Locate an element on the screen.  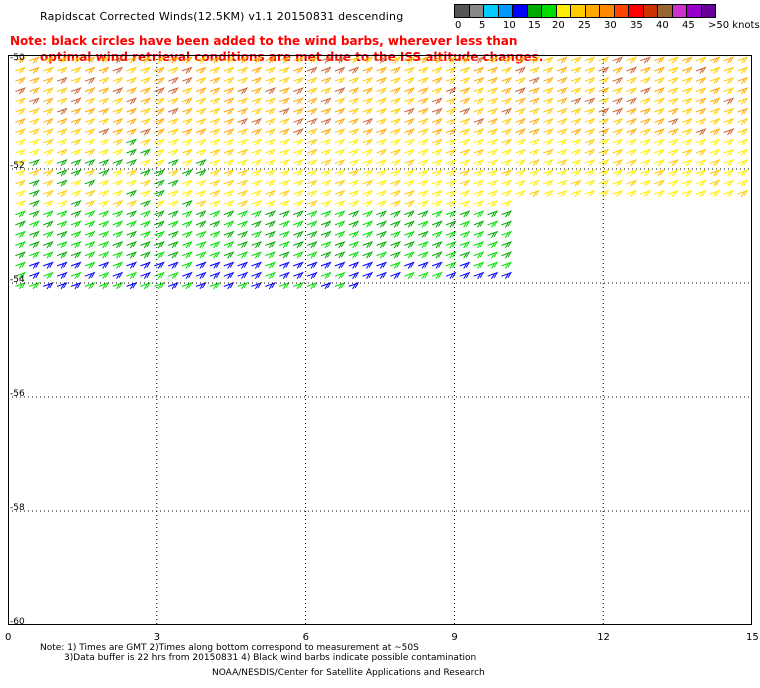
legend-label: 30 is located at coordinates (610, 25).